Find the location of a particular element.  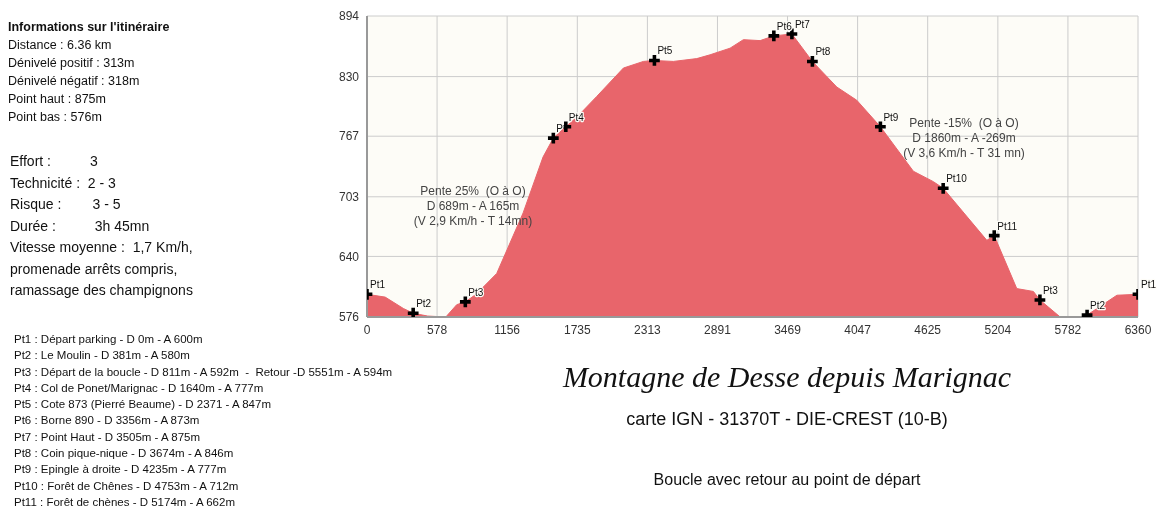

x-tick-label: 6360 is located at coordinates (1138, 329).